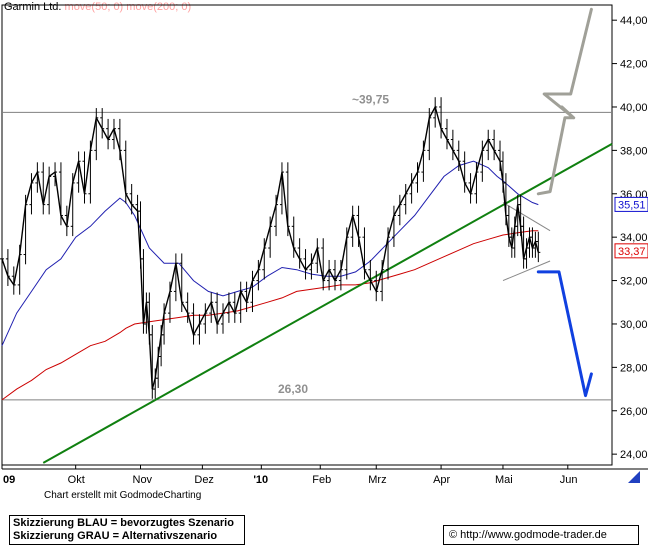  Describe the element at coordinates (204, 480) in the screenshot. I see `x-tick-label-3: Dez` at that location.